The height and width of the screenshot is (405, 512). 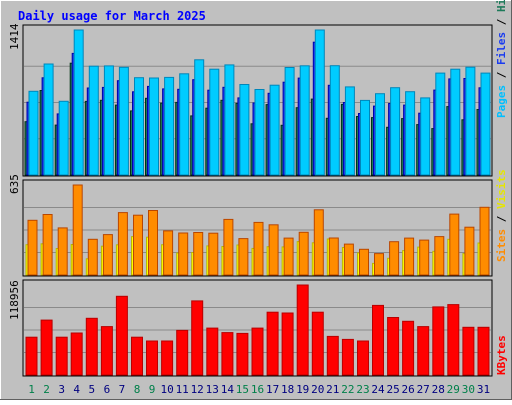 I want to click on day-label-22: 22, so click(x=347, y=389).